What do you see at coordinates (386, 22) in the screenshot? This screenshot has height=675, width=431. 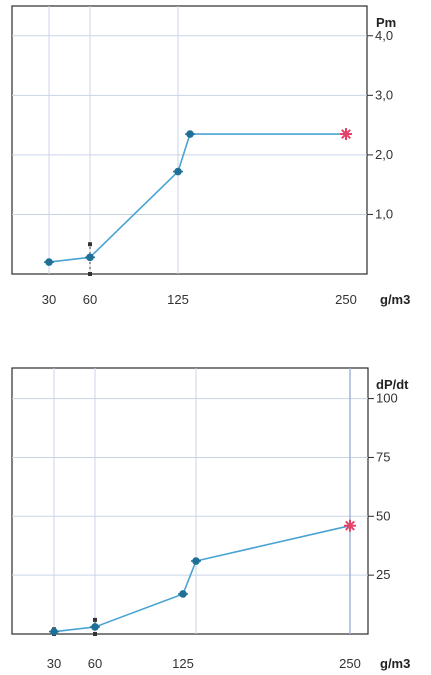 I see `y-axis-label: Pm` at bounding box center [386, 22].